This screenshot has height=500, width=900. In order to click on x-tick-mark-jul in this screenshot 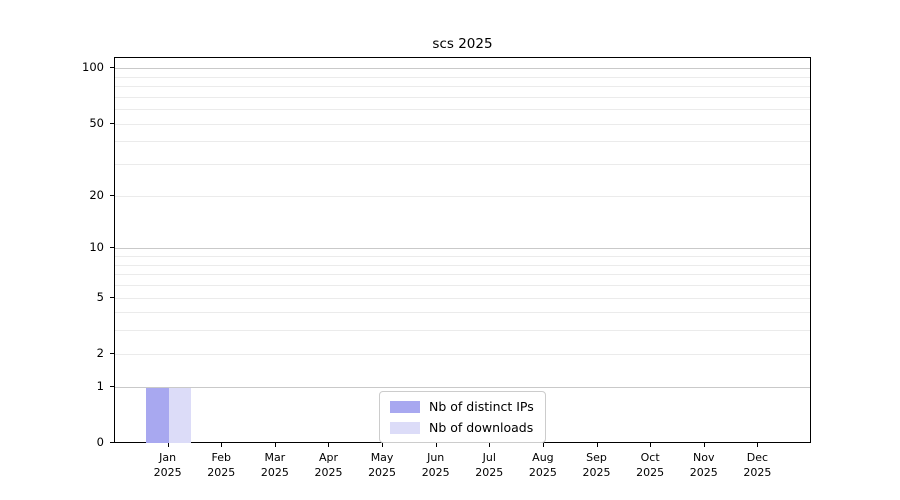, I will do `click(490, 445)`.